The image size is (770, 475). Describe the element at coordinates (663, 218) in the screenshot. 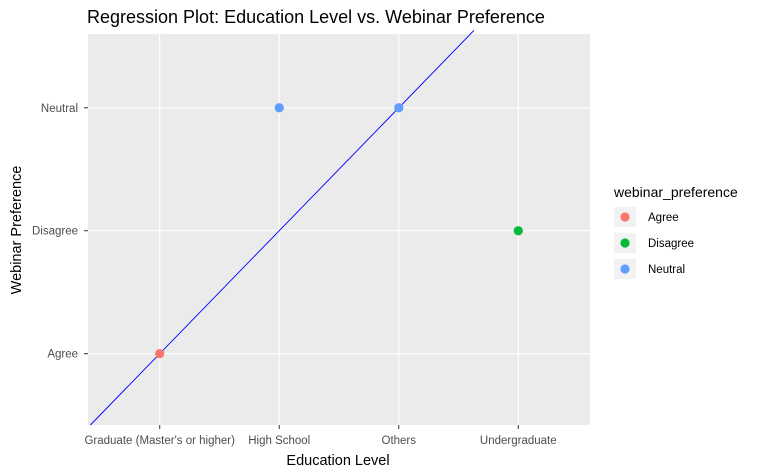

I see `legend-label: Agree` at that location.